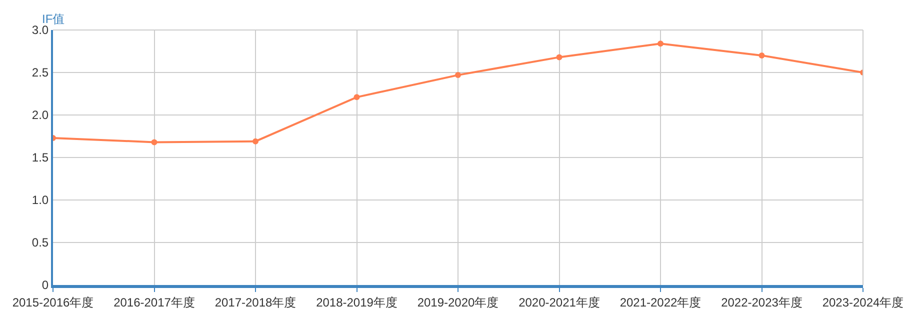 The image size is (916, 324). I want to click on y-tick-label: 0, so click(45, 285).